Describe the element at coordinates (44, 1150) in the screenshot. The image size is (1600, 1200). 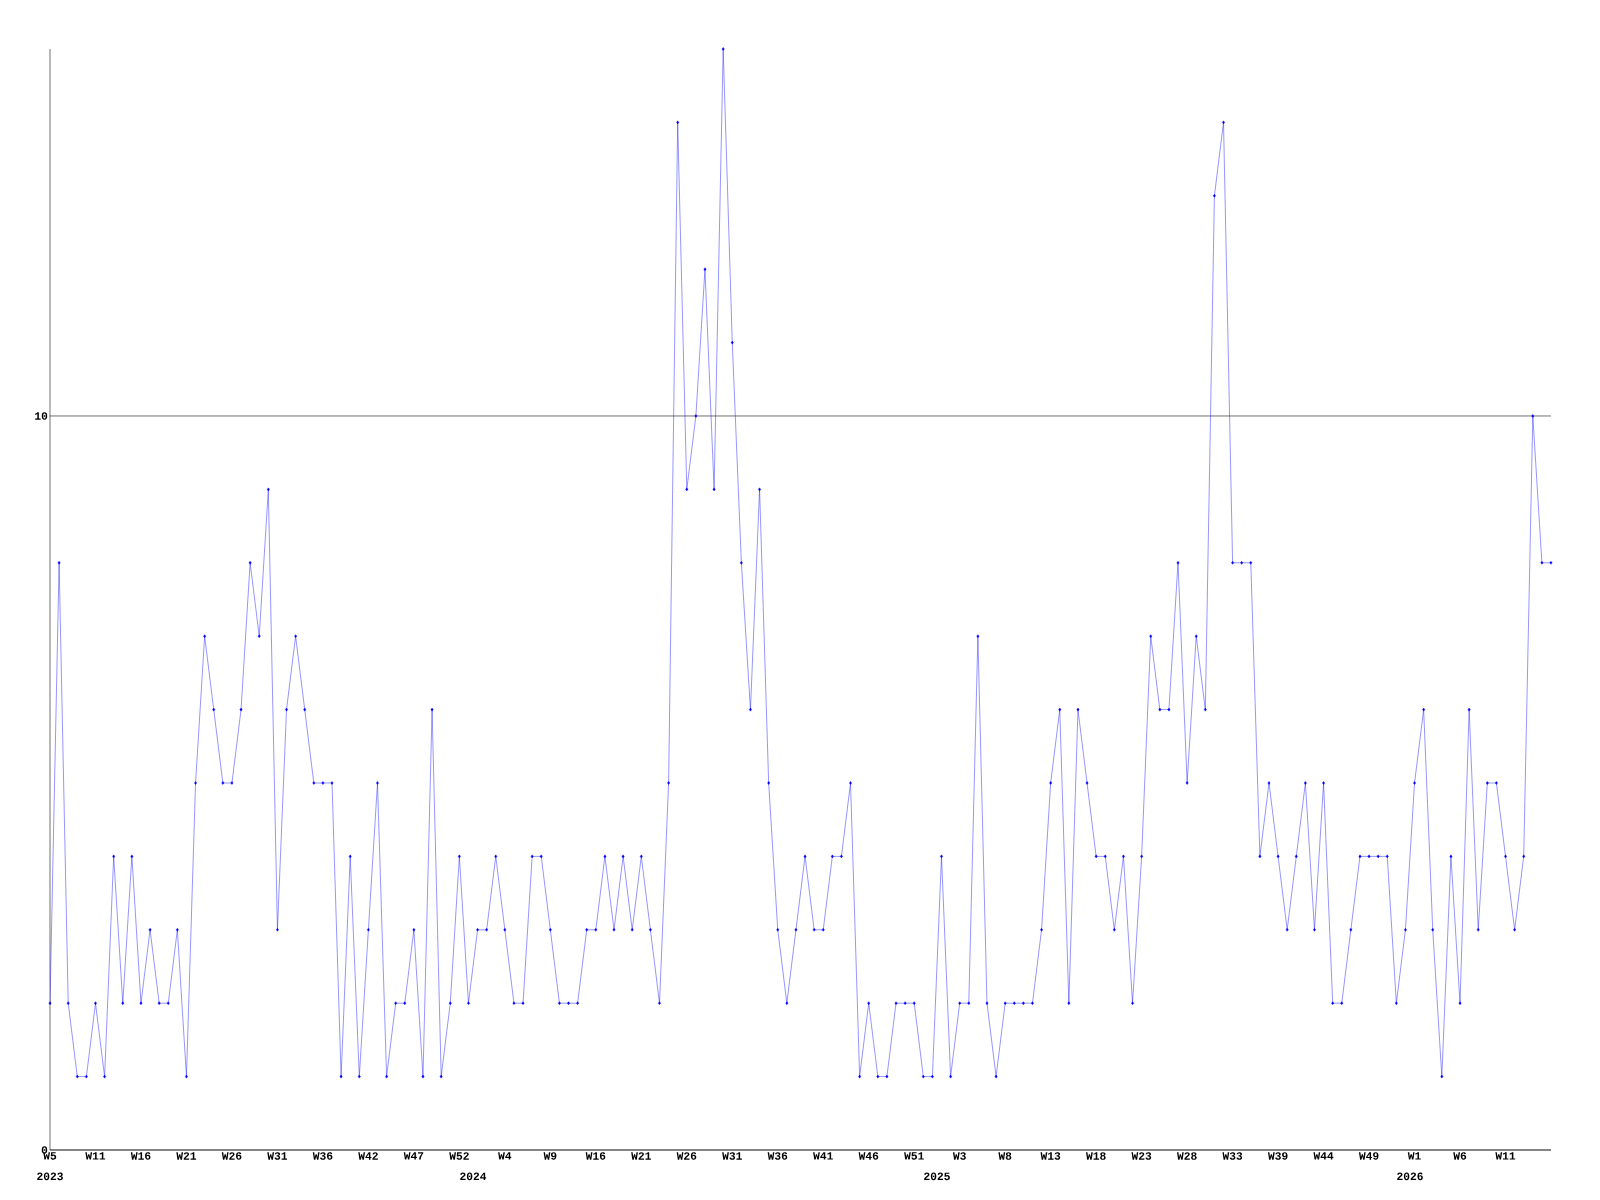
I see `y-tick-label: 0` at that location.